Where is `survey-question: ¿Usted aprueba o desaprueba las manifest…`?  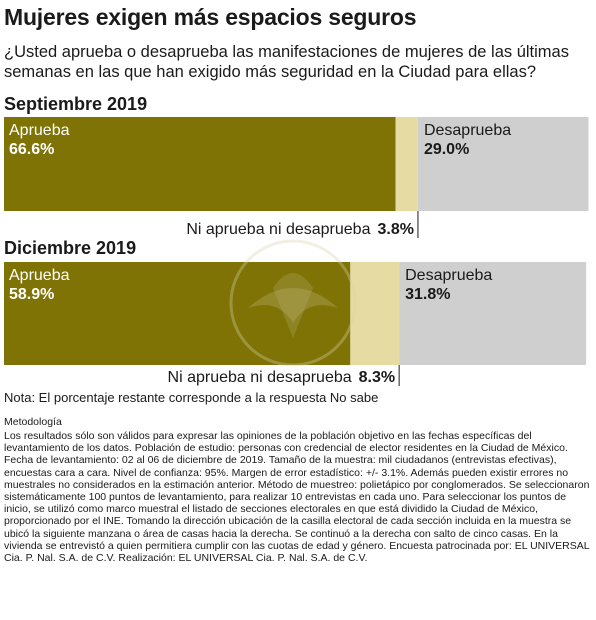 survey-question: ¿Usted aprueba o desaprueba las manifest… is located at coordinates (286, 62).